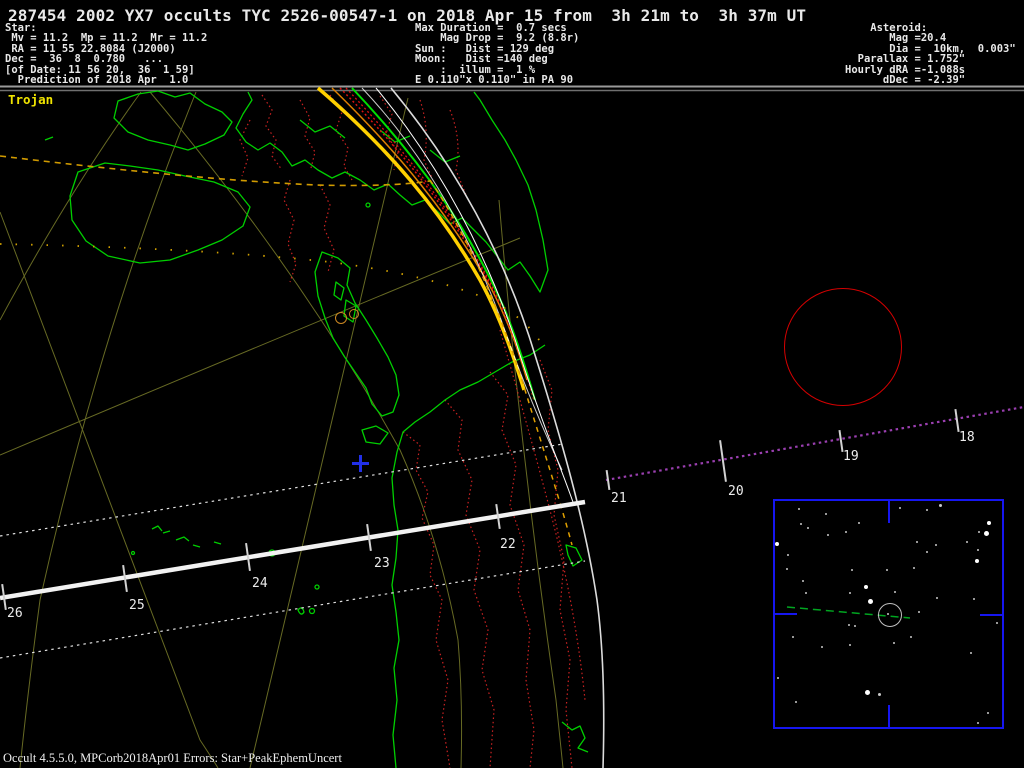 The image size is (1024, 768). What do you see at coordinates (360, 463) in the screenshot?
I see `subpoint-cross-icon` at bounding box center [360, 463].